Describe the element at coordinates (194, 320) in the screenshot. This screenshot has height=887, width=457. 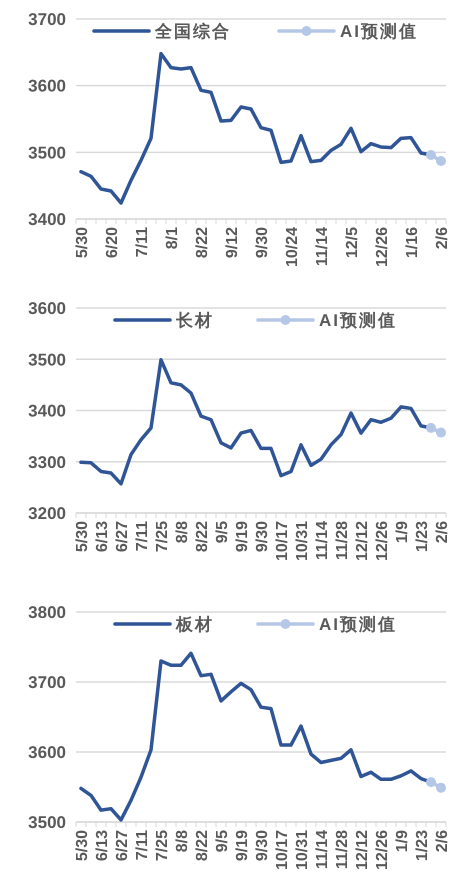
I see `legend-label: 长材` at that location.